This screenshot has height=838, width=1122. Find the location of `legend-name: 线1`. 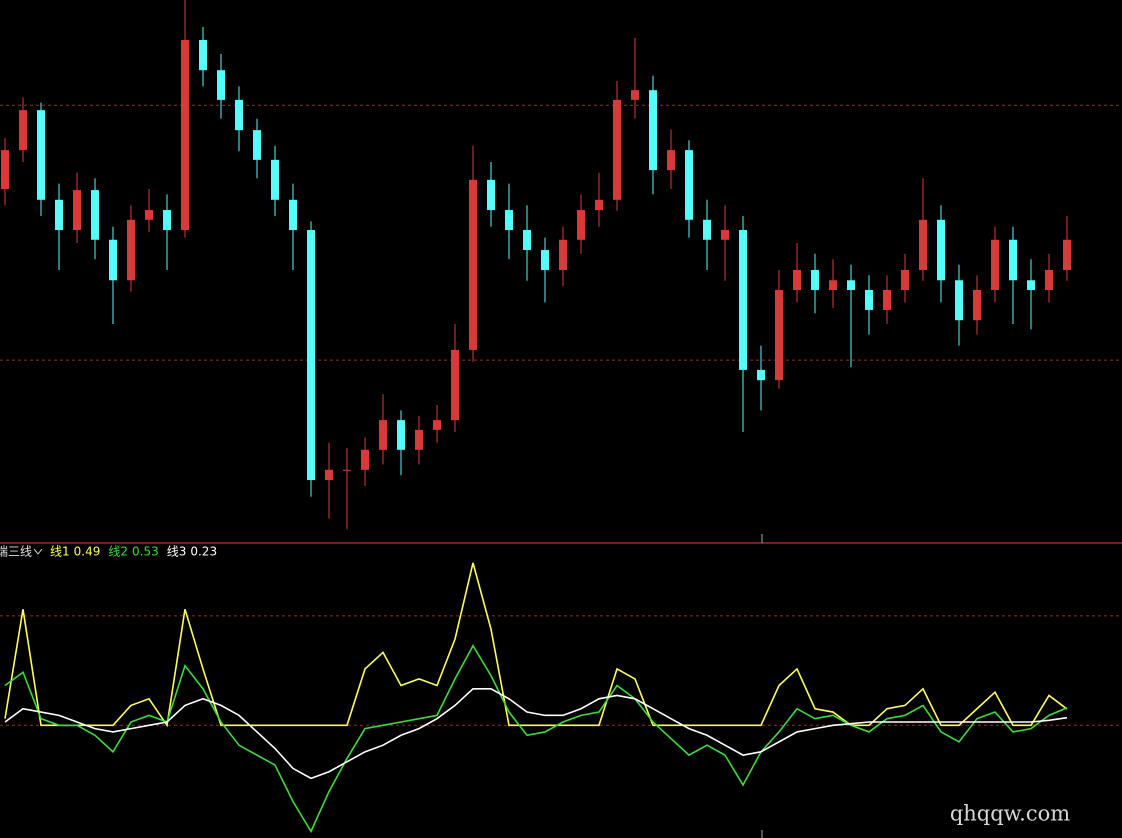

legend-name: 线1 is located at coordinates (60, 552).